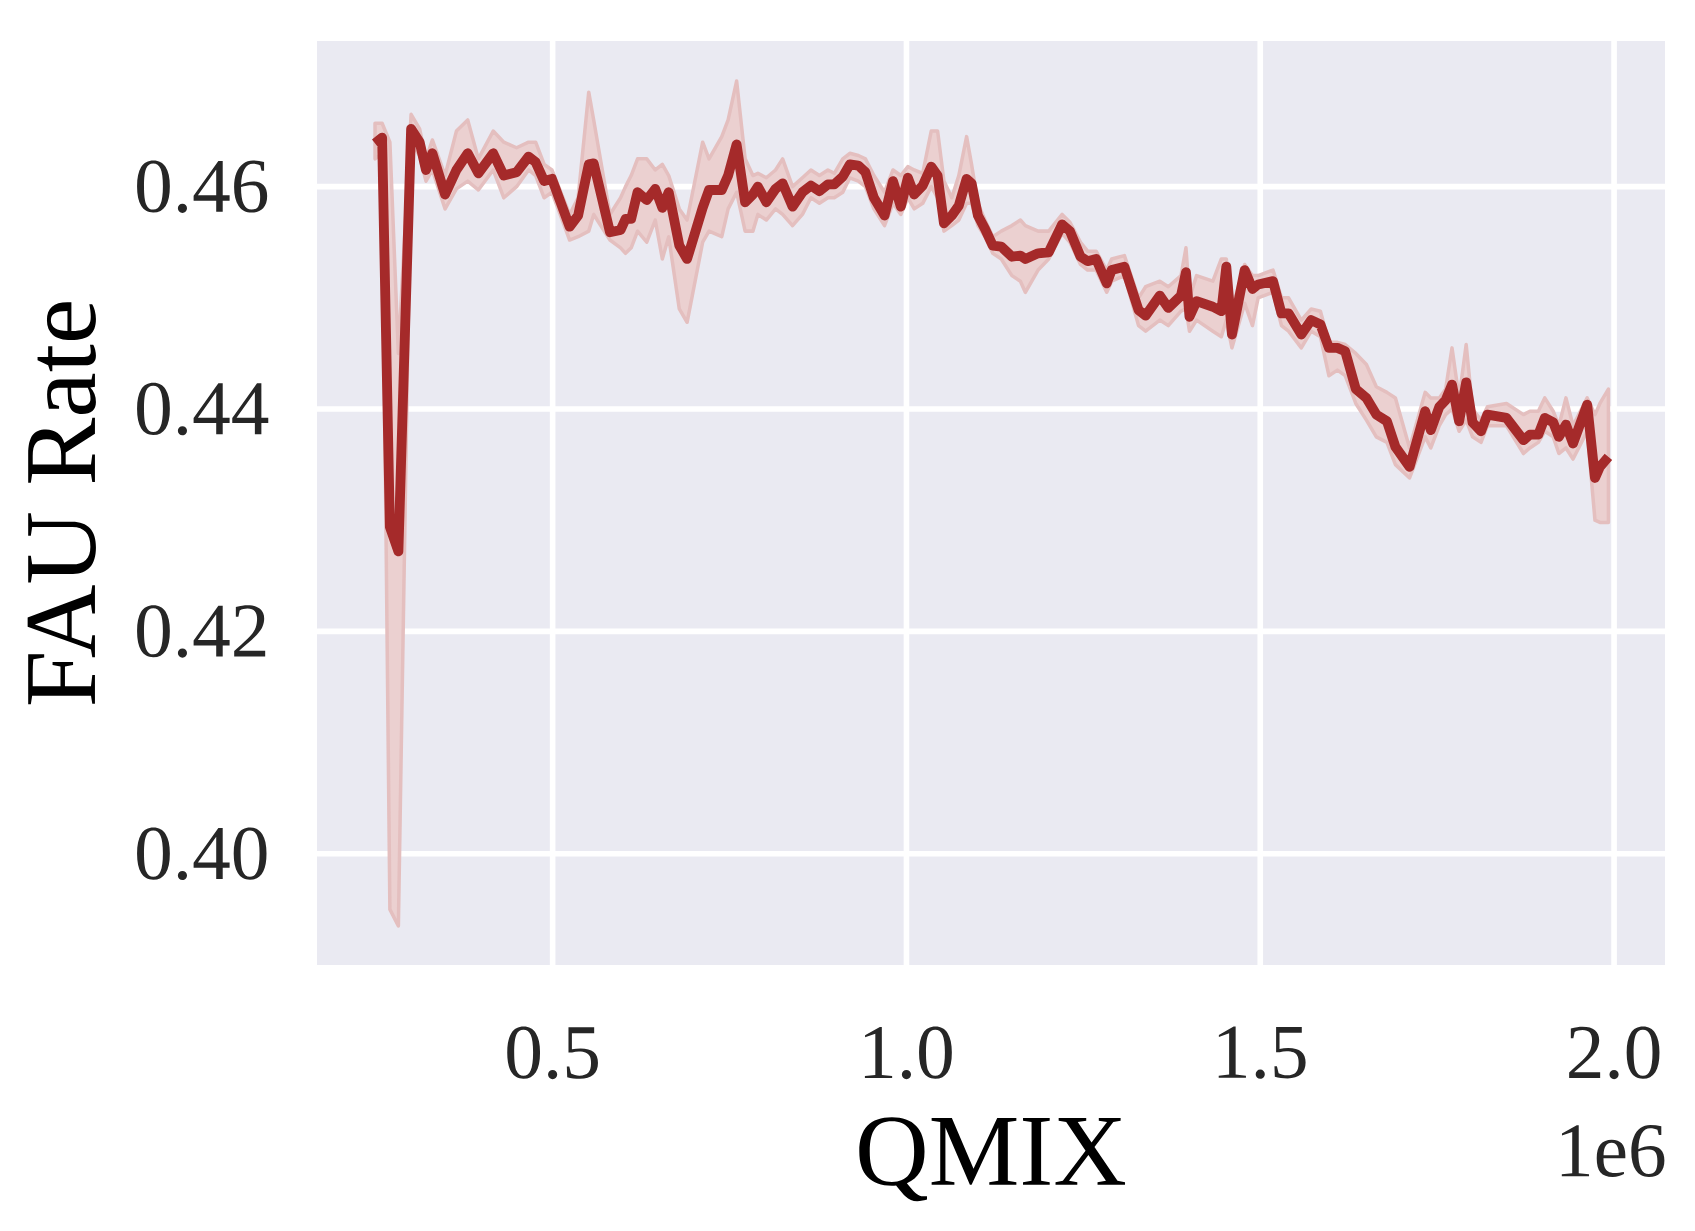 The height and width of the screenshot is (1231, 1695). What do you see at coordinates (1613, 1151) in the screenshot?
I see `text: 1e6` at bounding box center [1613, 1151].